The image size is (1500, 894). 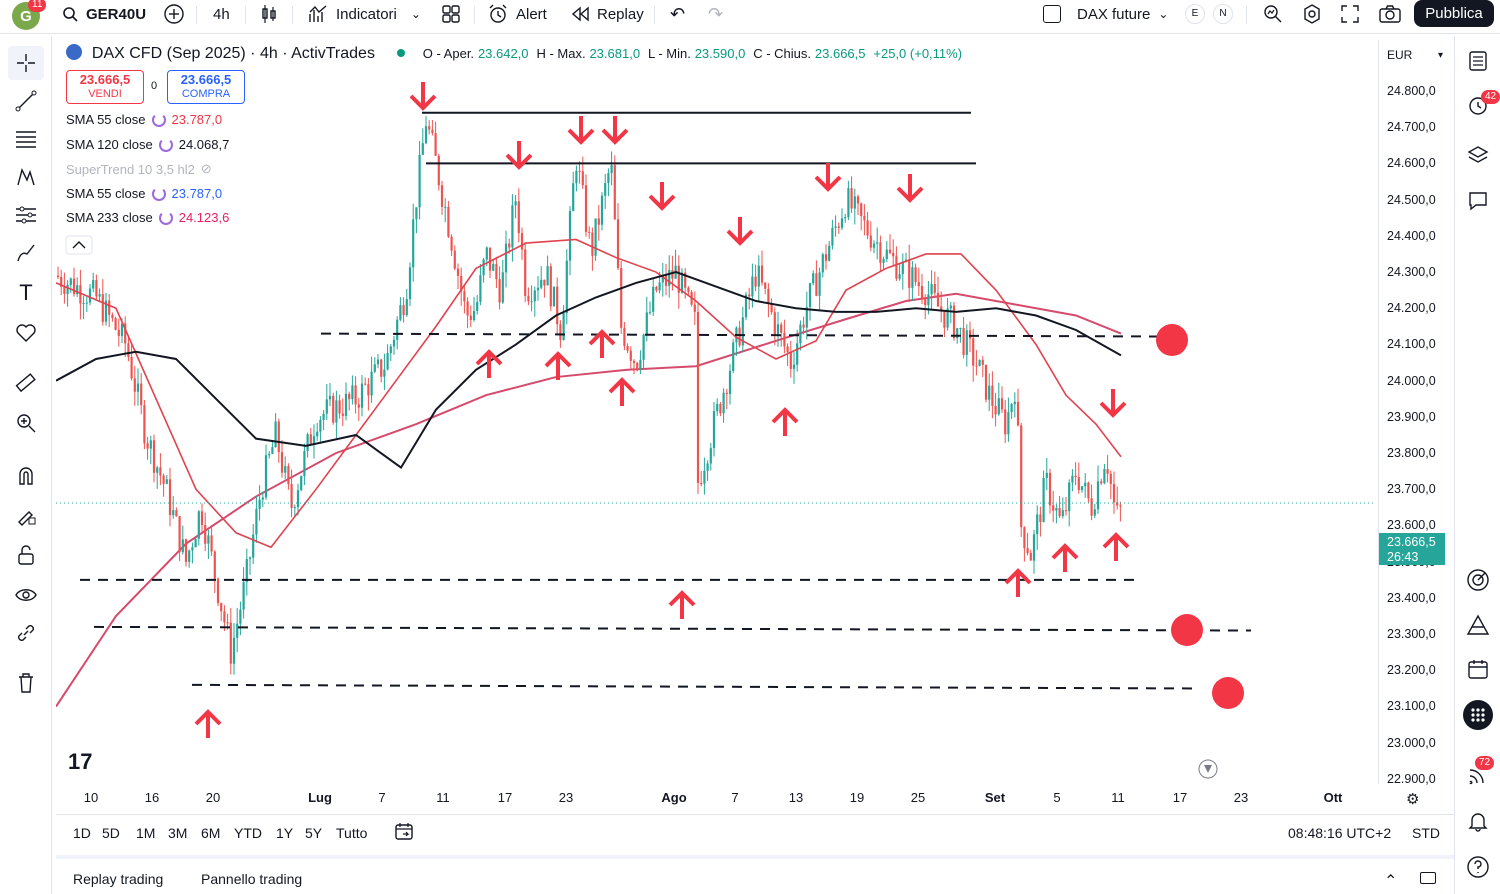 I want to click on alerts-badge: 42, so click(x=1490, y=97).